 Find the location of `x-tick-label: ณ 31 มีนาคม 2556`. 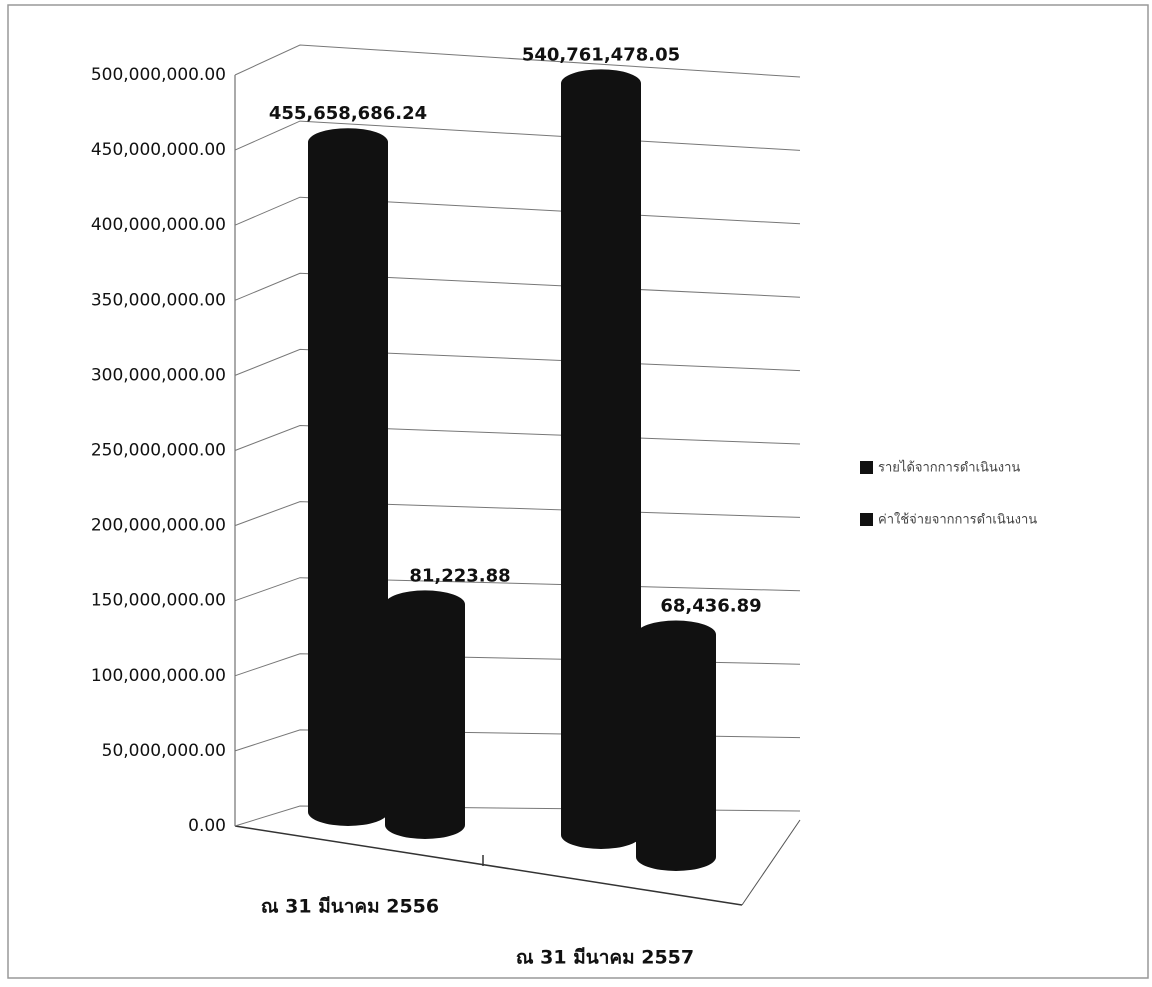

x-tick-label: ณ 31 มีนาคม 2556 is located at coordinates (350, 907).